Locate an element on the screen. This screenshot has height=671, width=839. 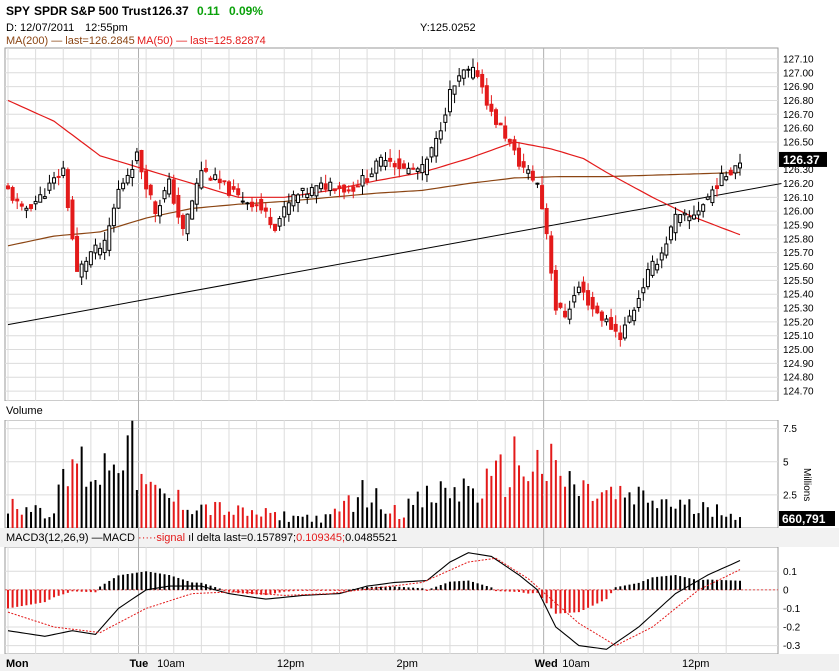
price-tick-label: 125.60 is located at coordinates (798, 267).